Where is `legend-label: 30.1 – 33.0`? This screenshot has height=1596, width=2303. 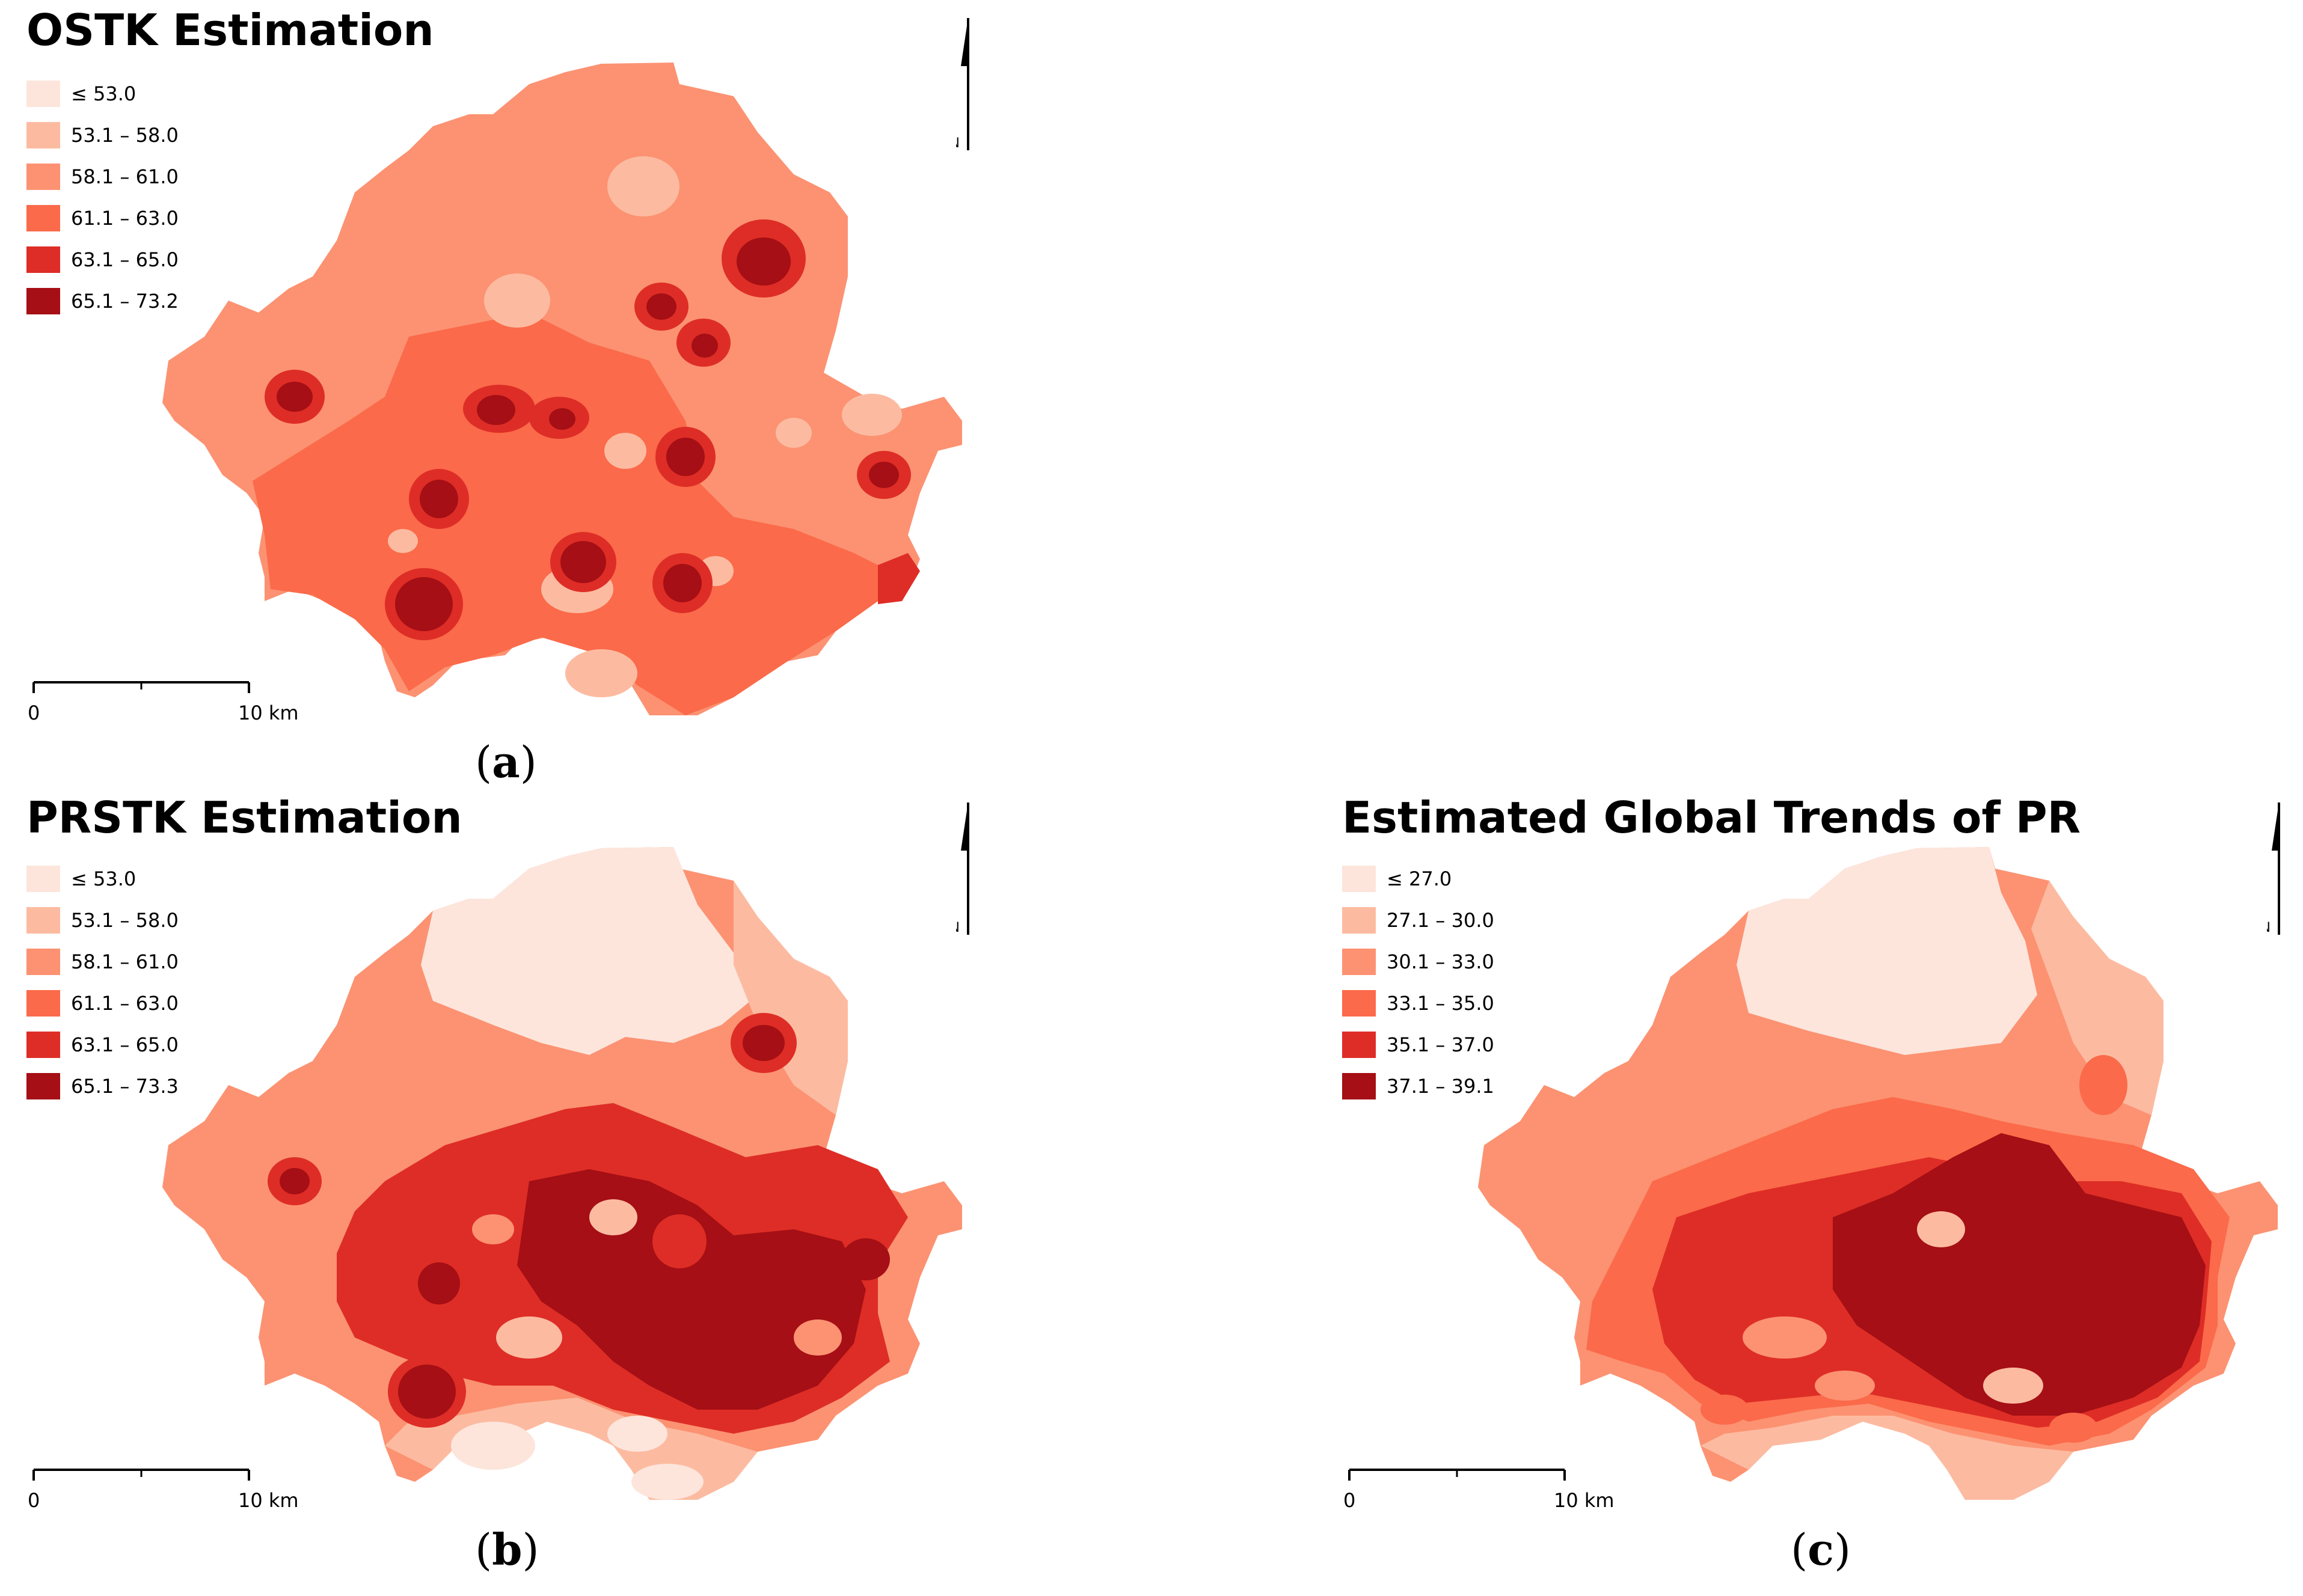 legend-label: 30.1 – 33.0 is located at coordinates (1440, 961).